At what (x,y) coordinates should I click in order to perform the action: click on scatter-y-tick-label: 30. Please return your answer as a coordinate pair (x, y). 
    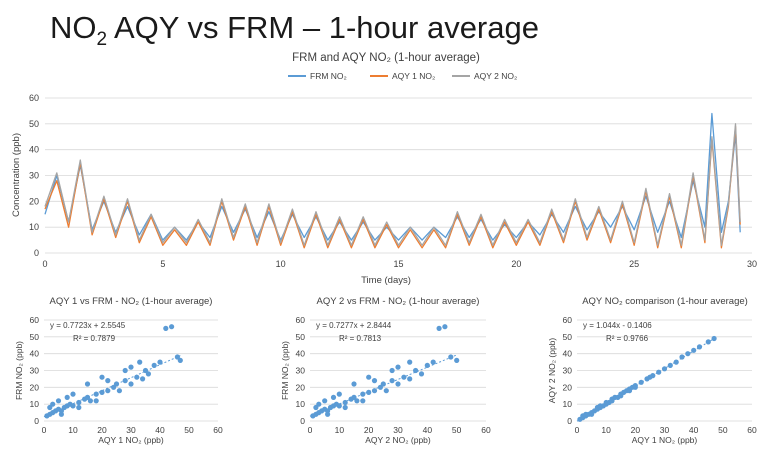
    Looking at the image, I should click on (568, 371).